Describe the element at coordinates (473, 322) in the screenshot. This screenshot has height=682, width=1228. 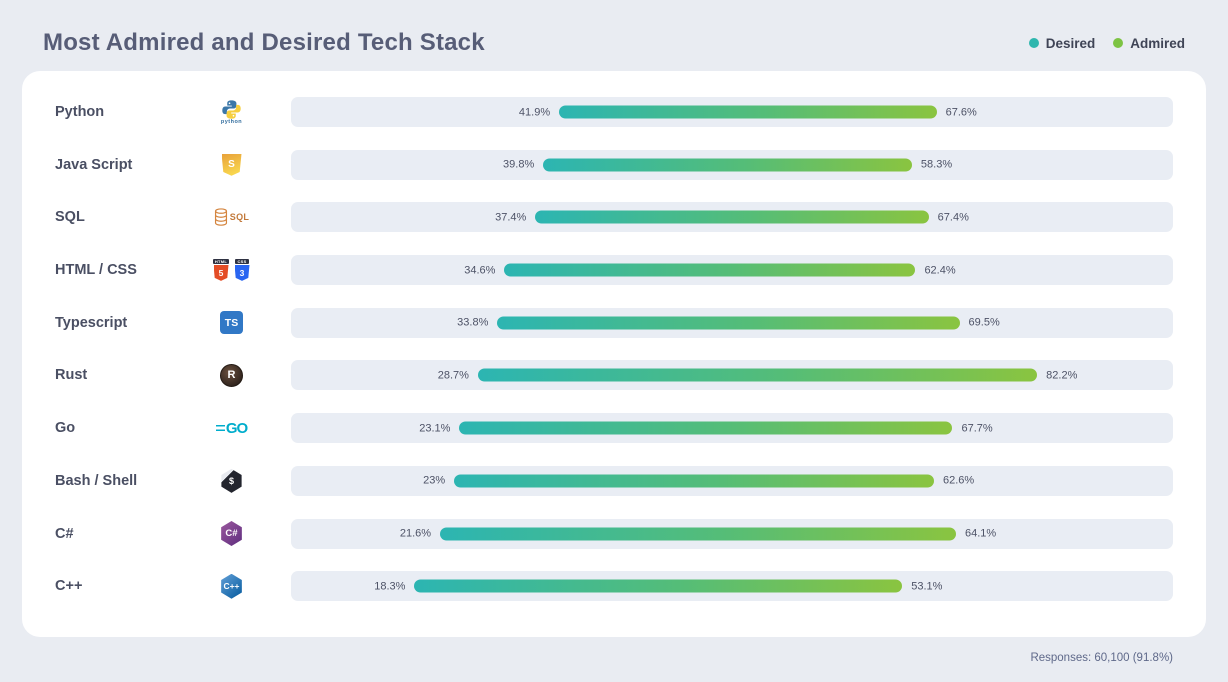
I see `desired-value: 33.8%` at that location.